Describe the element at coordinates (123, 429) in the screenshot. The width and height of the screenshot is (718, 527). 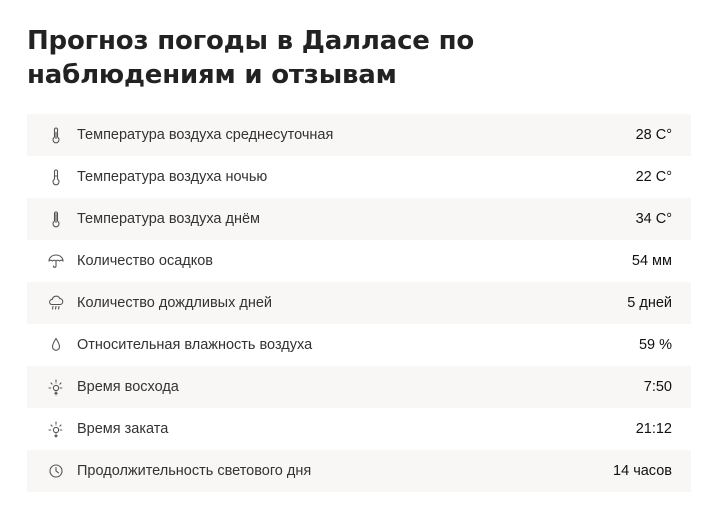
I see `stat-label: Время заката` at that location.